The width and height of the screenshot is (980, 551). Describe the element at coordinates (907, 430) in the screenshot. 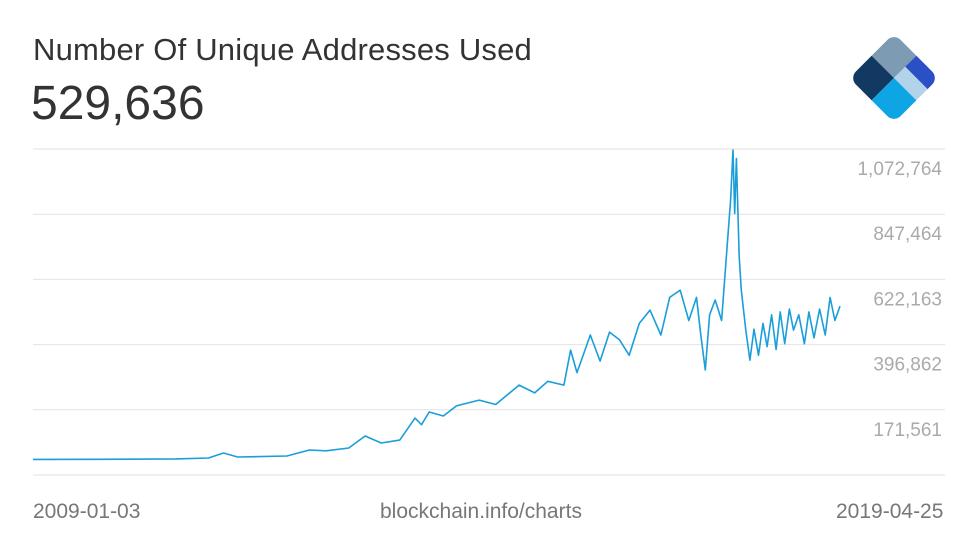

I see `y-tick-label: 171,561` at that location.